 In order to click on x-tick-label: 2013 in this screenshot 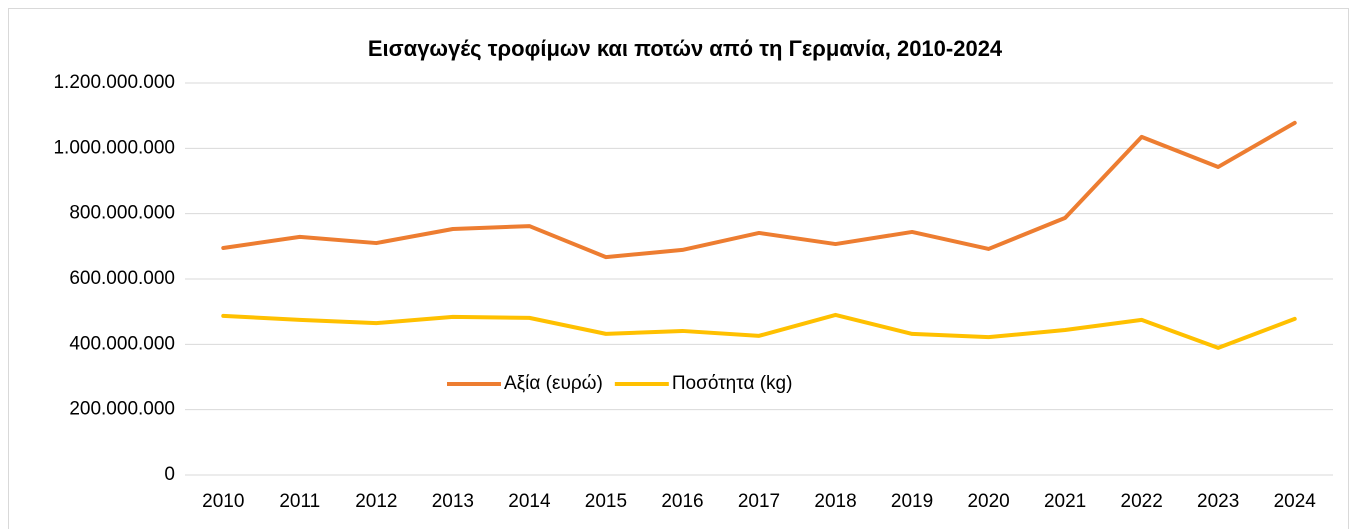, I will do `click(453, 501)`.